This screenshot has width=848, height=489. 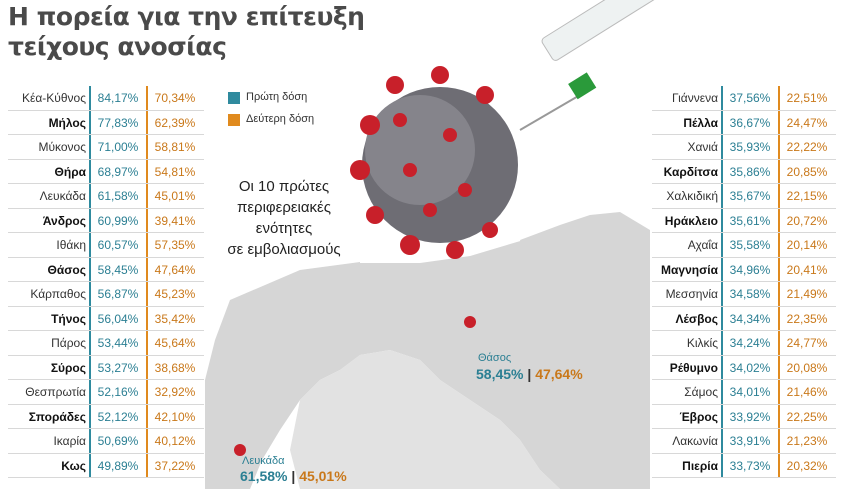 I want to click on second-dose: 32,92%, so click(x=175, y=392).